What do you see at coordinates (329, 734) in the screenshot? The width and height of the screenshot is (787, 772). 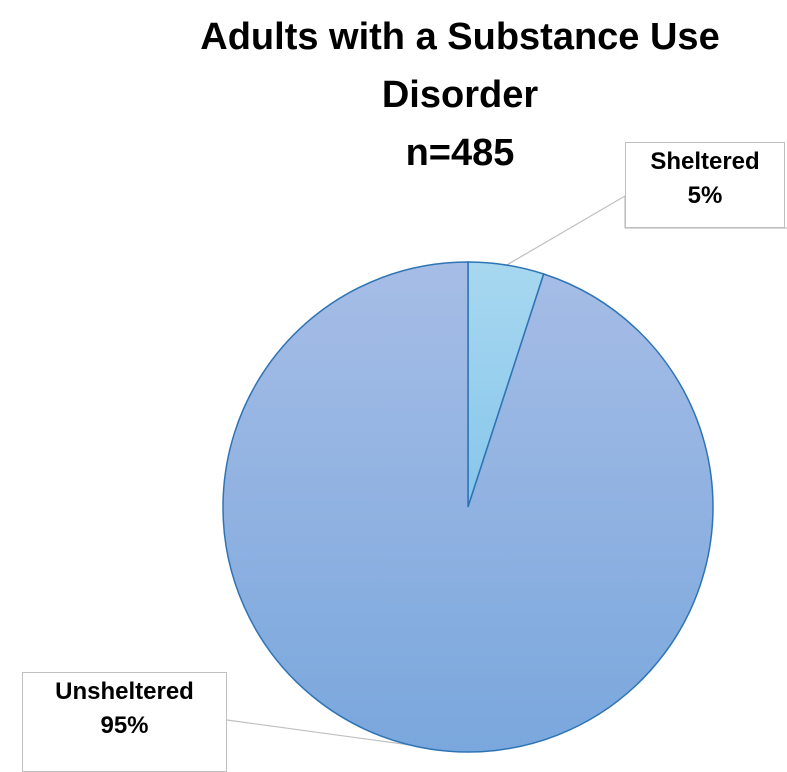 I see `leader-line-unsheltered` at bounding box center [329, 734].